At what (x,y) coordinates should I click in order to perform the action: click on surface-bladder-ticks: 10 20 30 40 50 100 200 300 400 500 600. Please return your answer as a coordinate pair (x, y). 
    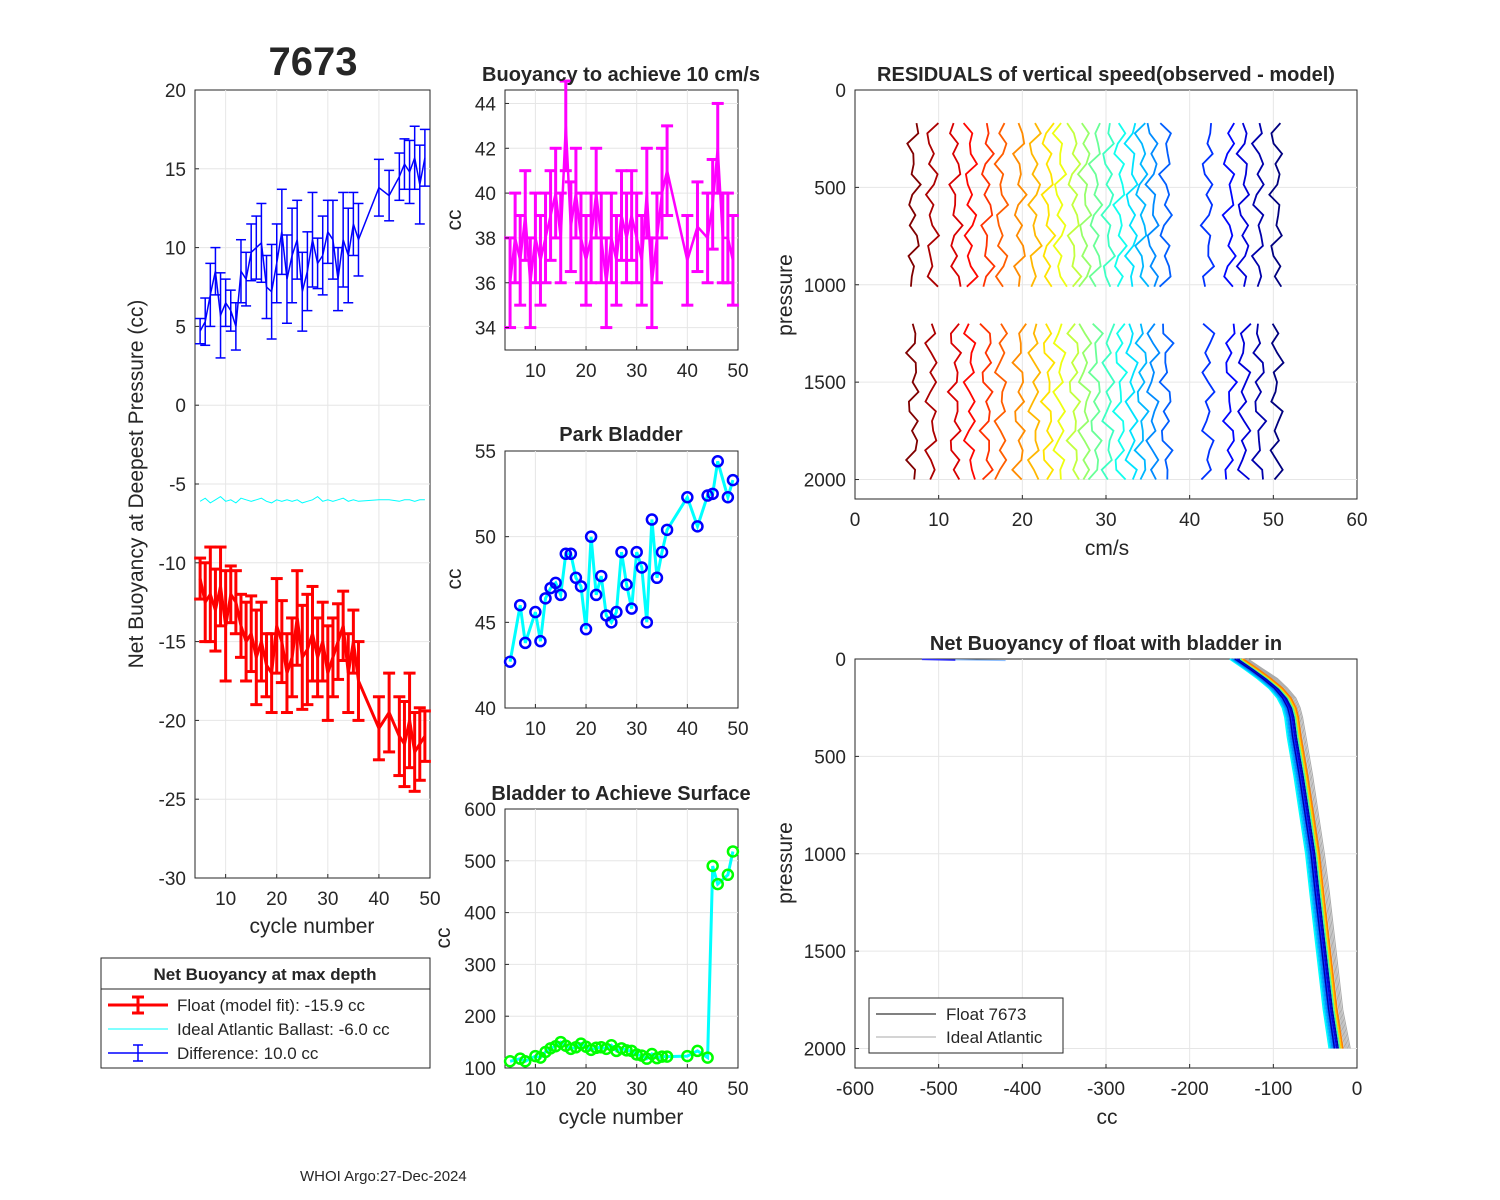
    Looking at the image, I should click on (606, 950).